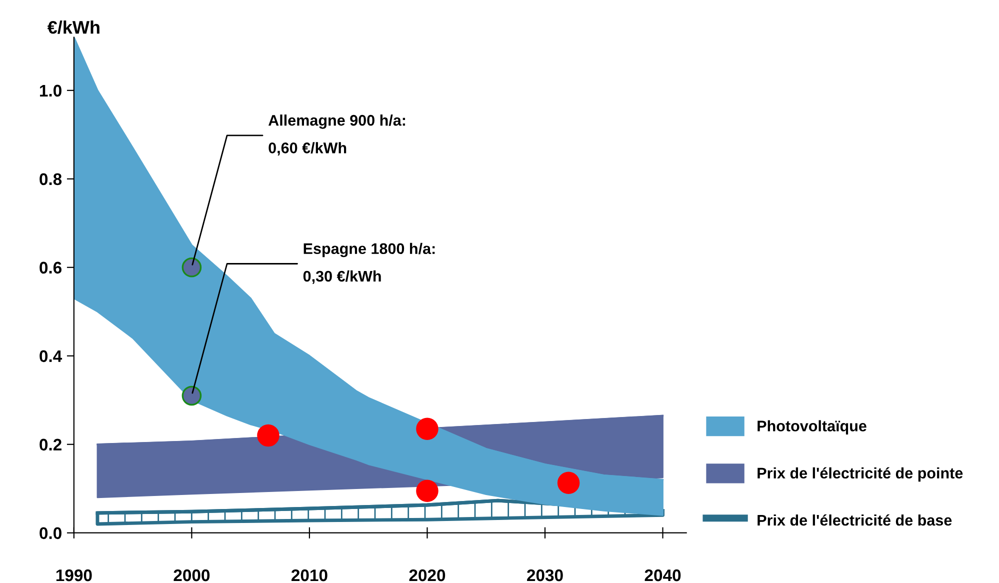 The height and width of the screenshot is (583, 999). What do you see at coordinates (51, 90) in the screenshot?
I see `y-tick-label: 1.0` at bounding box center [51, 90].